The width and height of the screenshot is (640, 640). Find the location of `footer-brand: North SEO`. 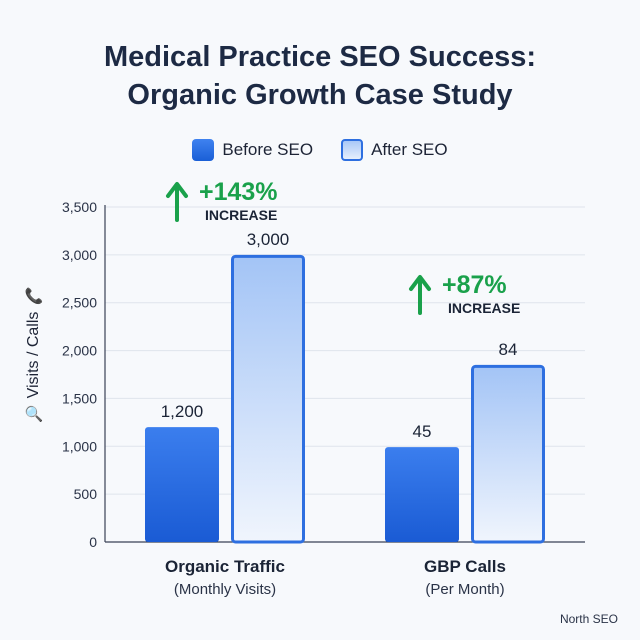

footer-brand: North SEO is located at coordinates (588, 619).